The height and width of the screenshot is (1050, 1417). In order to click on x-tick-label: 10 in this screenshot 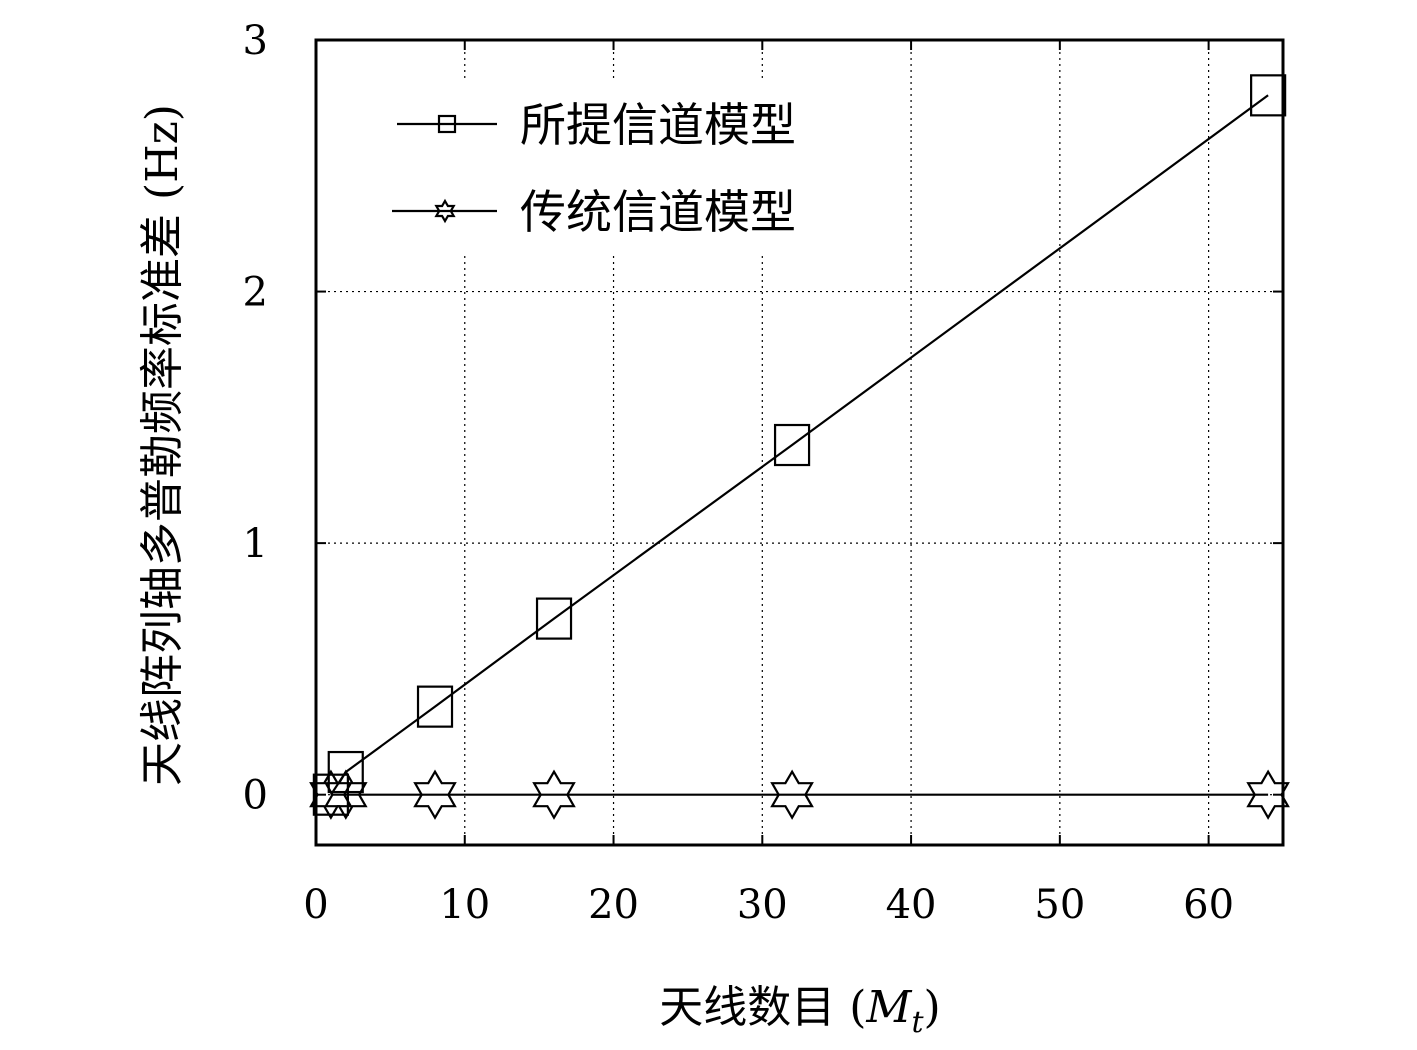, I will do `click(464, 905)`.